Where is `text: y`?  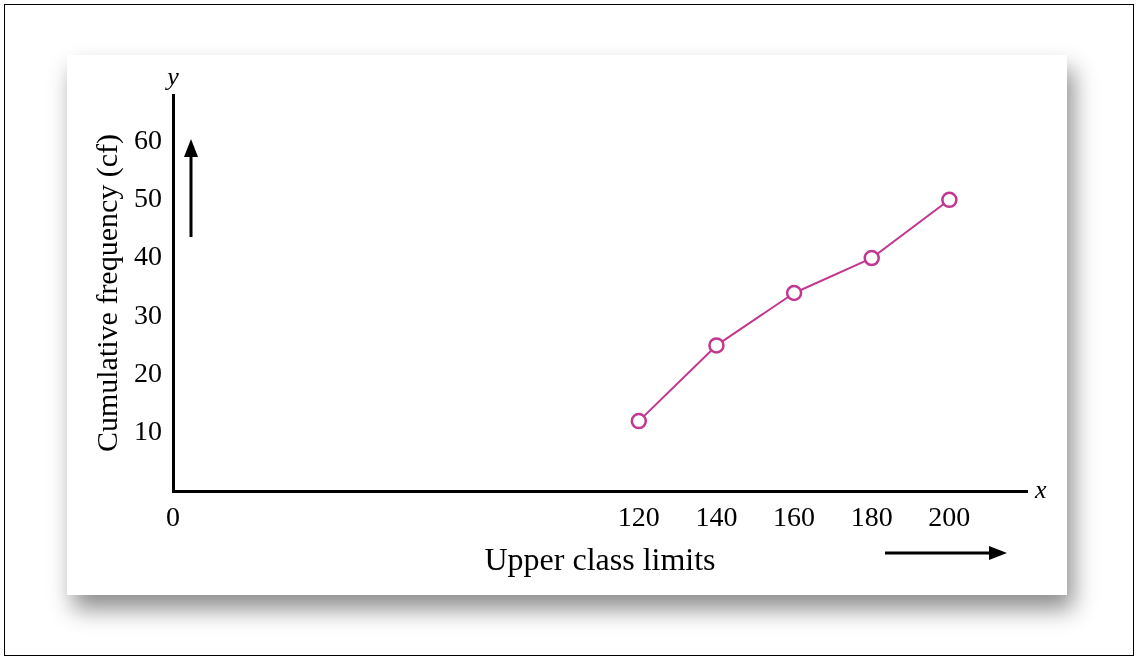 text: y is located at coordinates (172, 76).